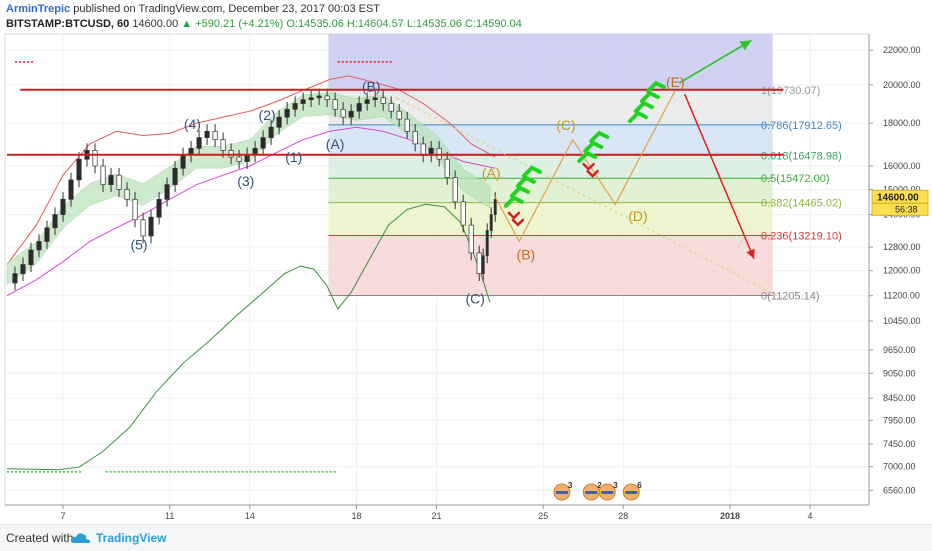 This screenshot has width=932, height=551. Describe the element at coordinates (899, 373) in the screenshot. I see `price-tick-label: 9050.00` at that location.